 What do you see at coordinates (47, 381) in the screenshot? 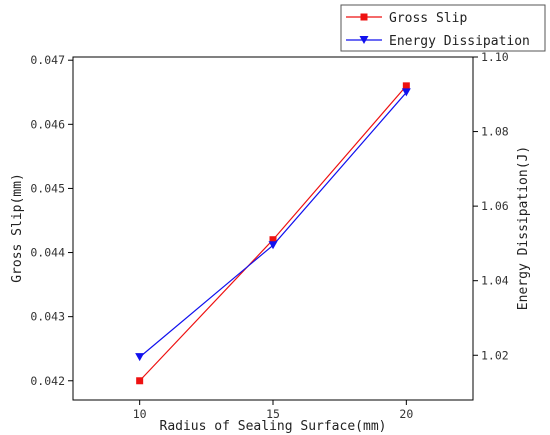
I see `left-y-tick-label-0-042: 0.042` at bounding box center [47, 381].